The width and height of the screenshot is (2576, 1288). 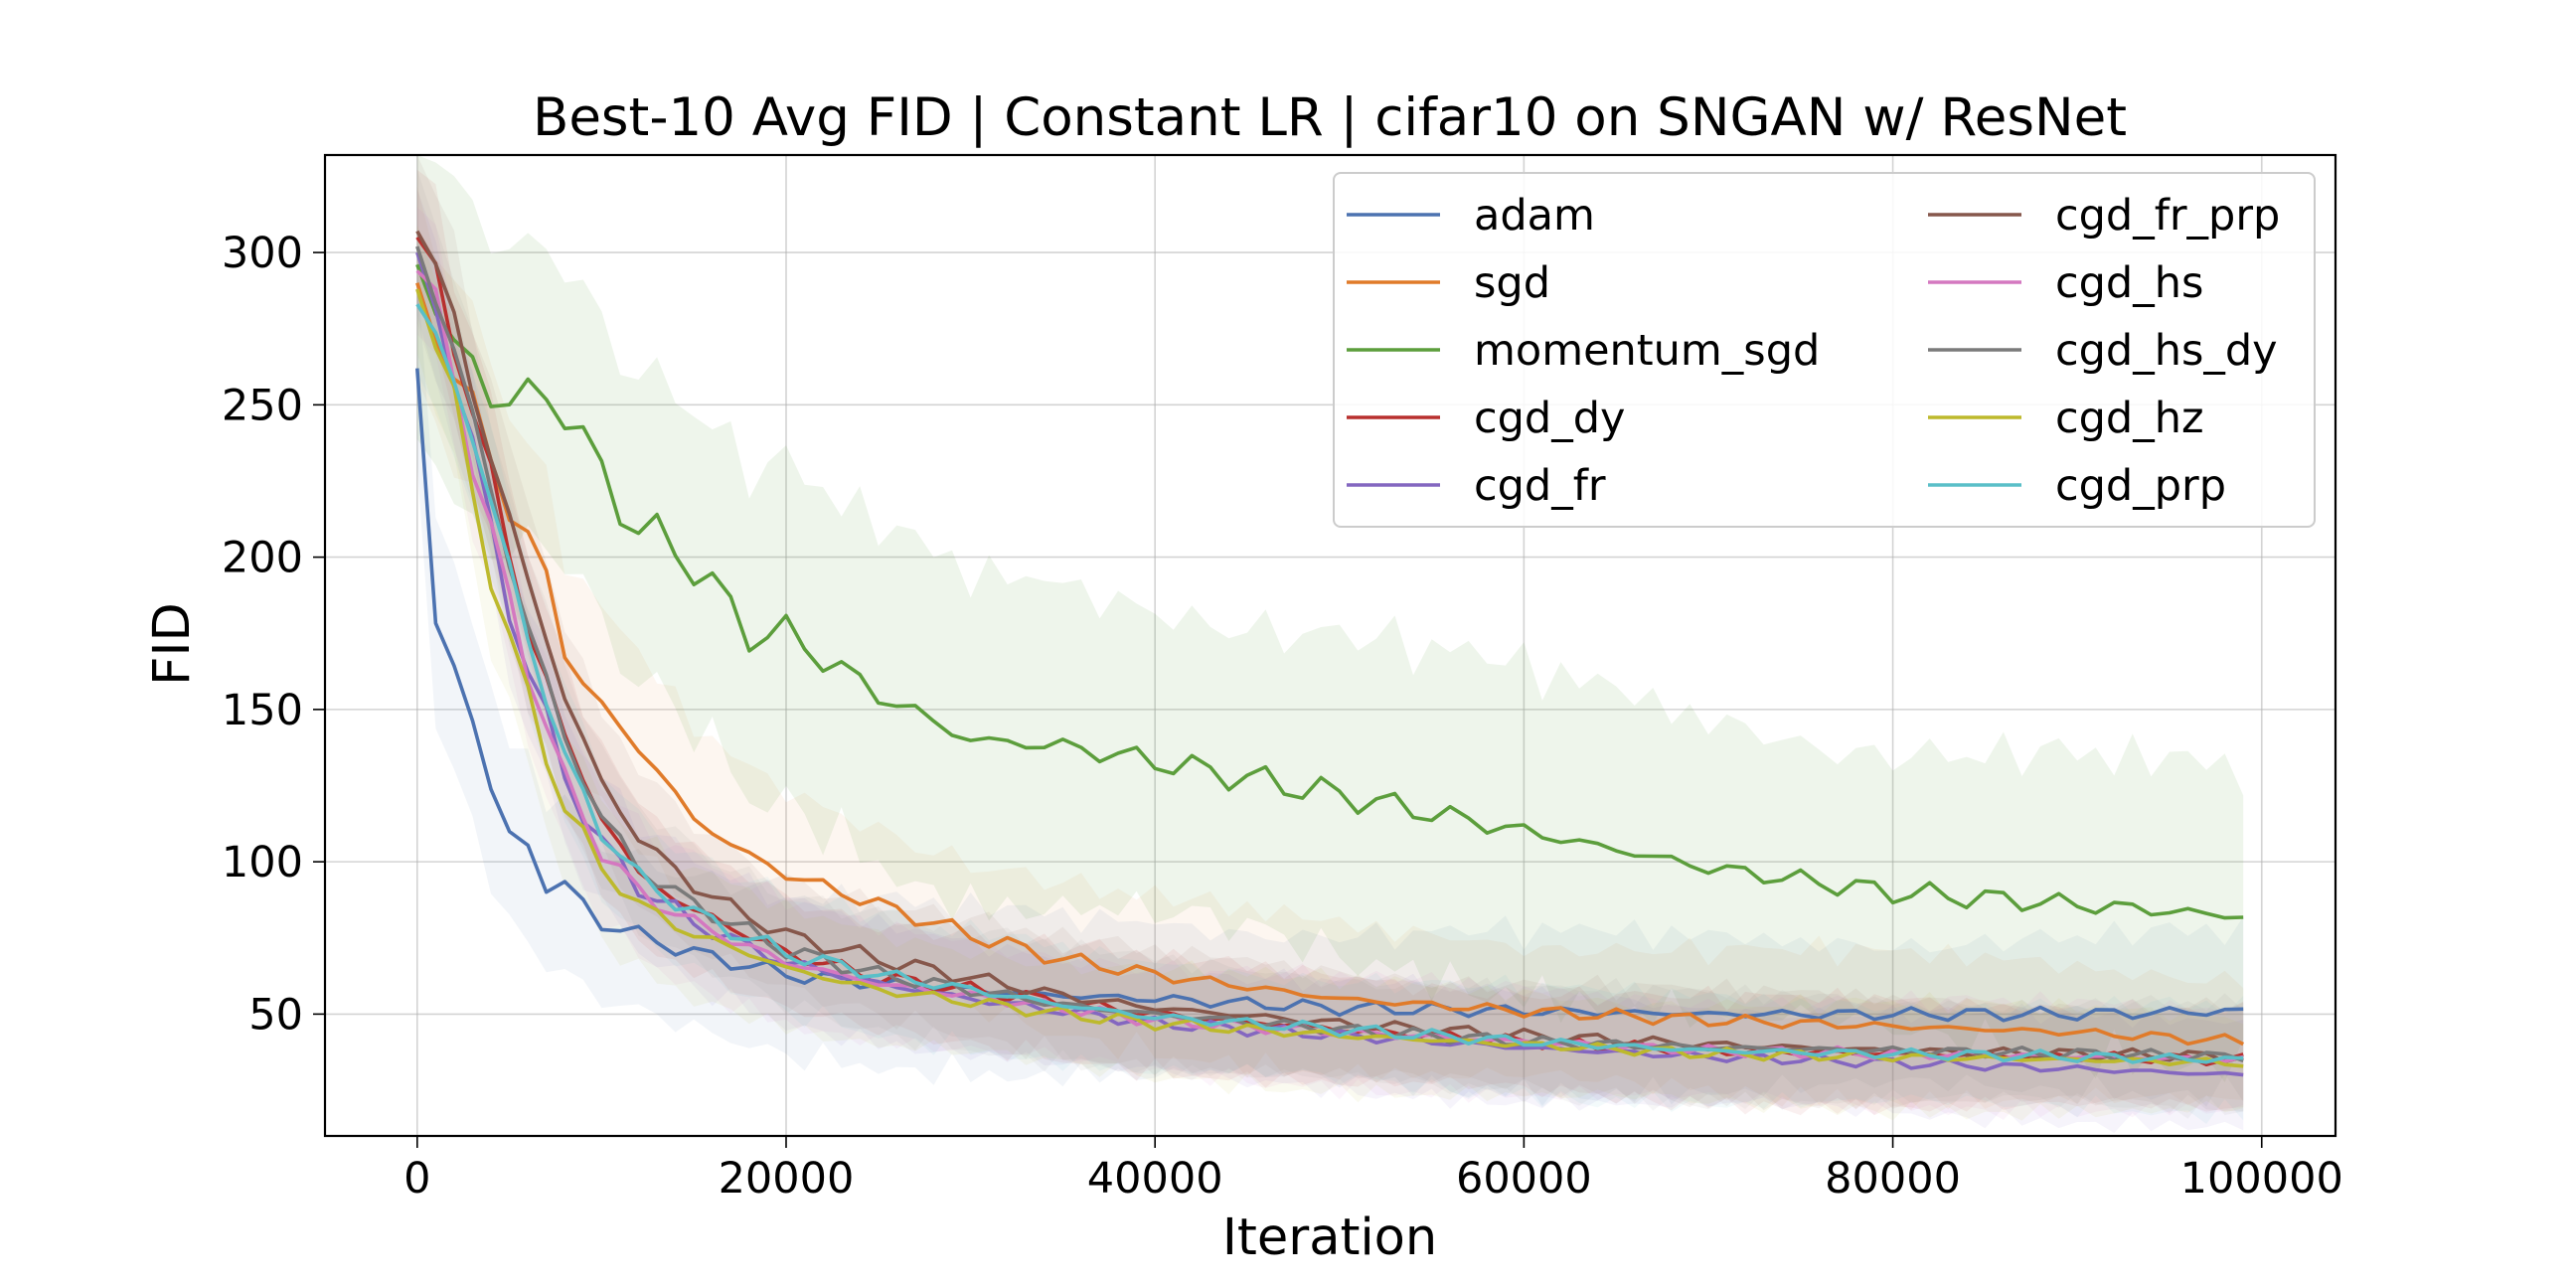 I want to click on y-axis-label: FID, so click(x=172, y=644).